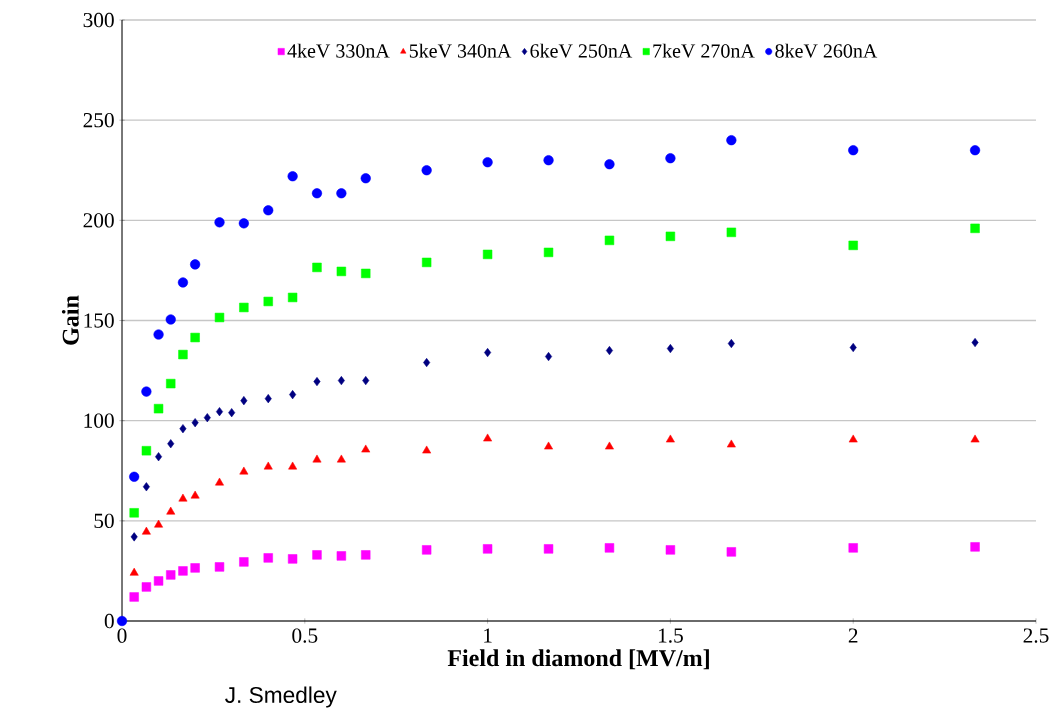 The image size is (1056, 719). I want to click on y-axis-title: Gain, so click(70, 320).